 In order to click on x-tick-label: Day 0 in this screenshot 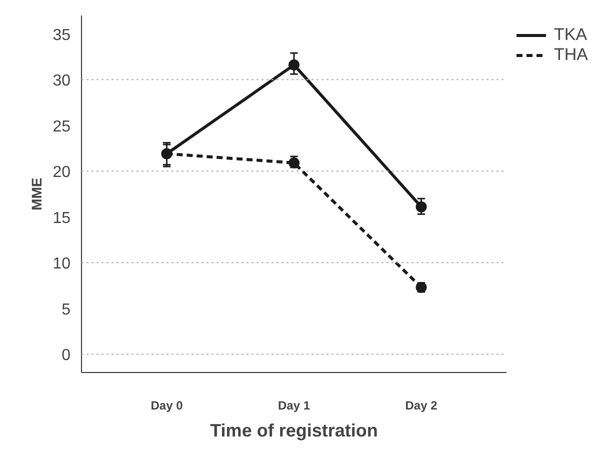, I will do `click(167, 405)`.